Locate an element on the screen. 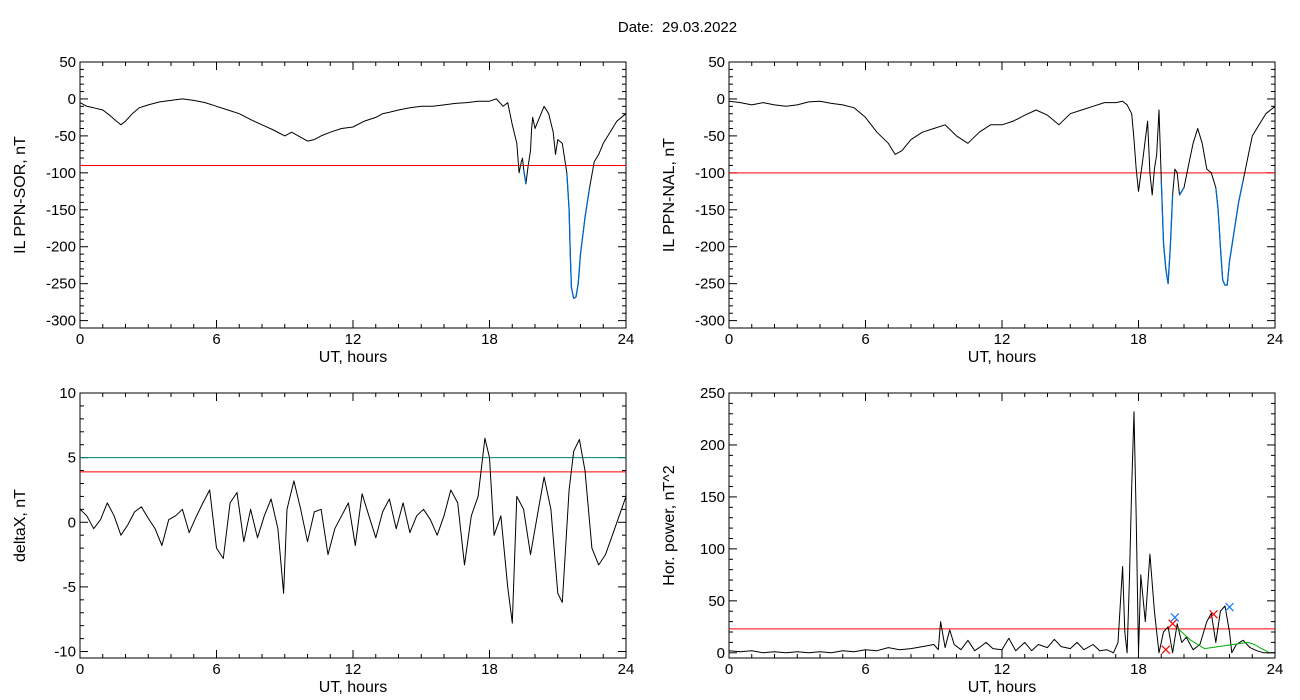  y-tick-label: 10 is located at coordinates (67, 393).